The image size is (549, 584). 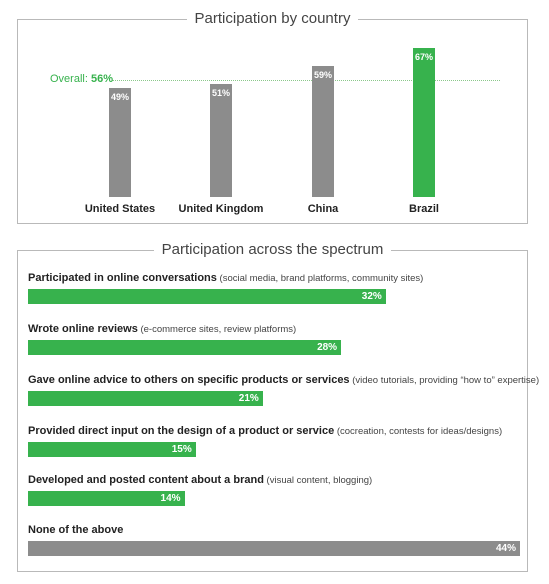 I want to click on spectrum-category-2: Wrote online reviews, so click(x=83, y=329).